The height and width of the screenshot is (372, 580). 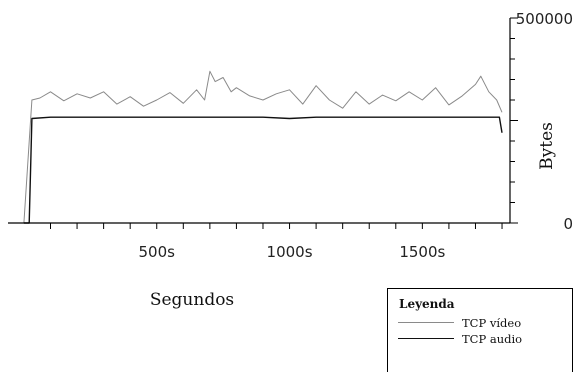 What do you see at coordinates (568, 224) in the screenshot?
I see `y-tick-label: 0` at bounding box center [568, 224].